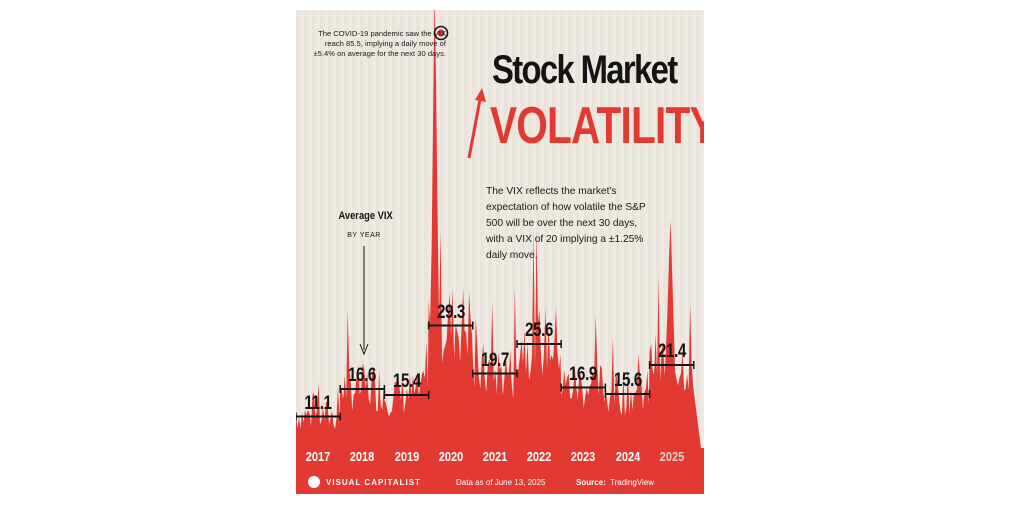 This screenshot has height=505, width=1024. I want to click on year-label: 2023, so click(583, 457).